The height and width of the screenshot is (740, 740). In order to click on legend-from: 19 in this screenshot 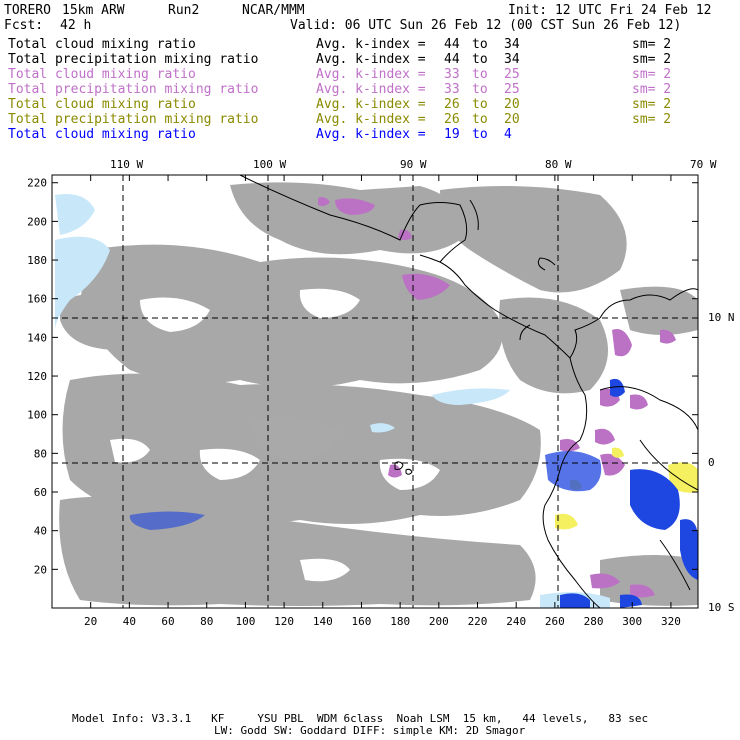, I will do `click(452, 134)`.